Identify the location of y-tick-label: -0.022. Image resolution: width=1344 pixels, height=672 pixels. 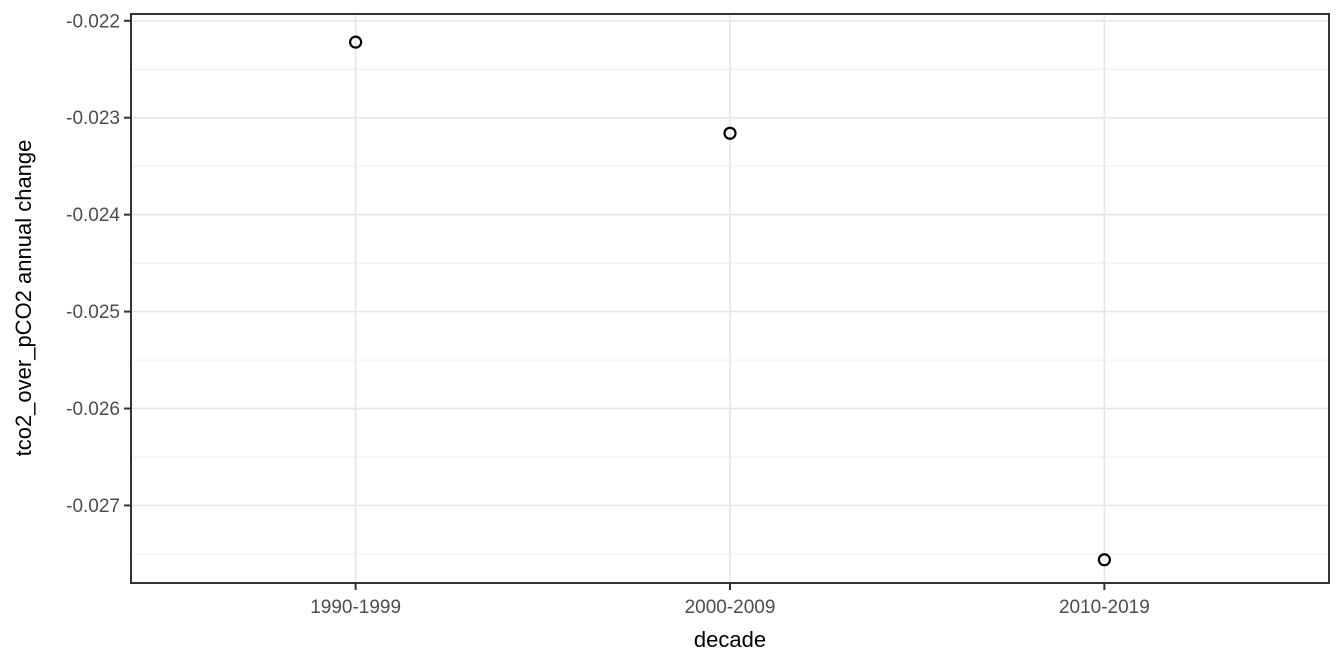
(93, 21).